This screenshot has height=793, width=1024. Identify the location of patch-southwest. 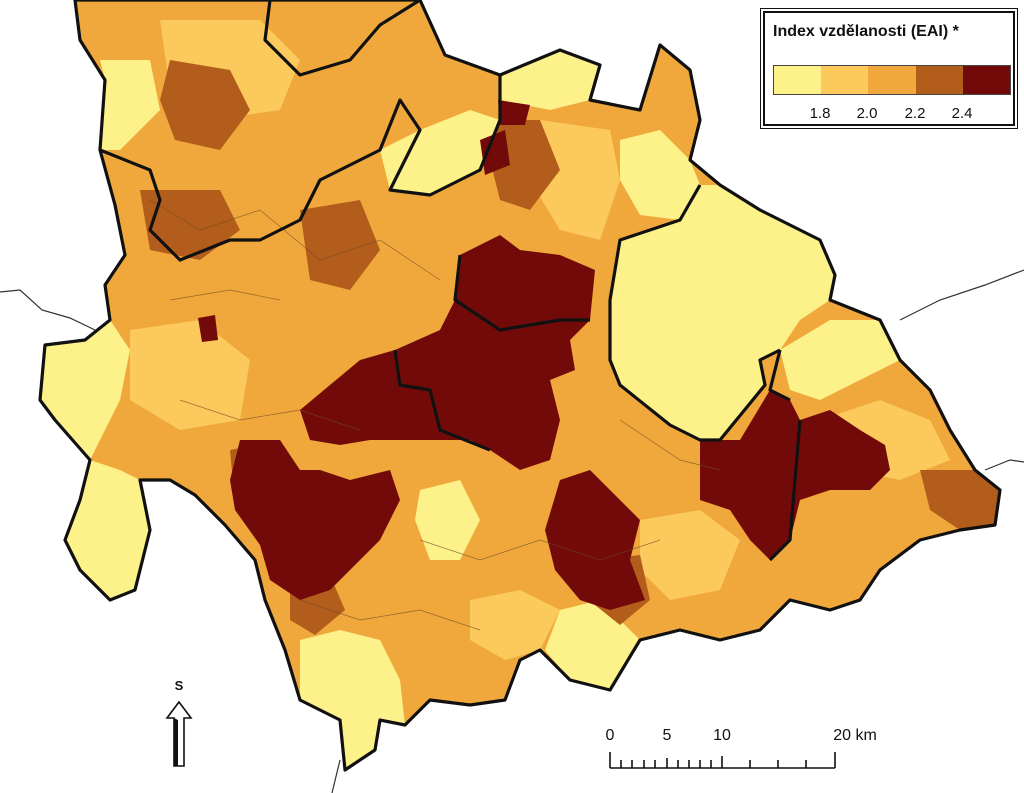
(107, 530).